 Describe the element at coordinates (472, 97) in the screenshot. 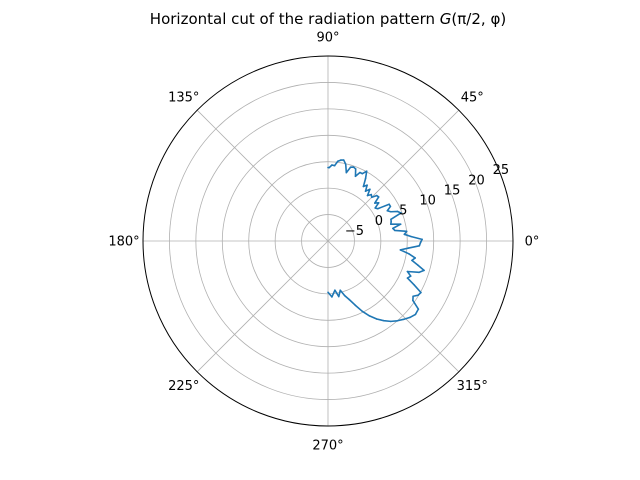

I see `angular-tick-label-1: 45°` at that location.